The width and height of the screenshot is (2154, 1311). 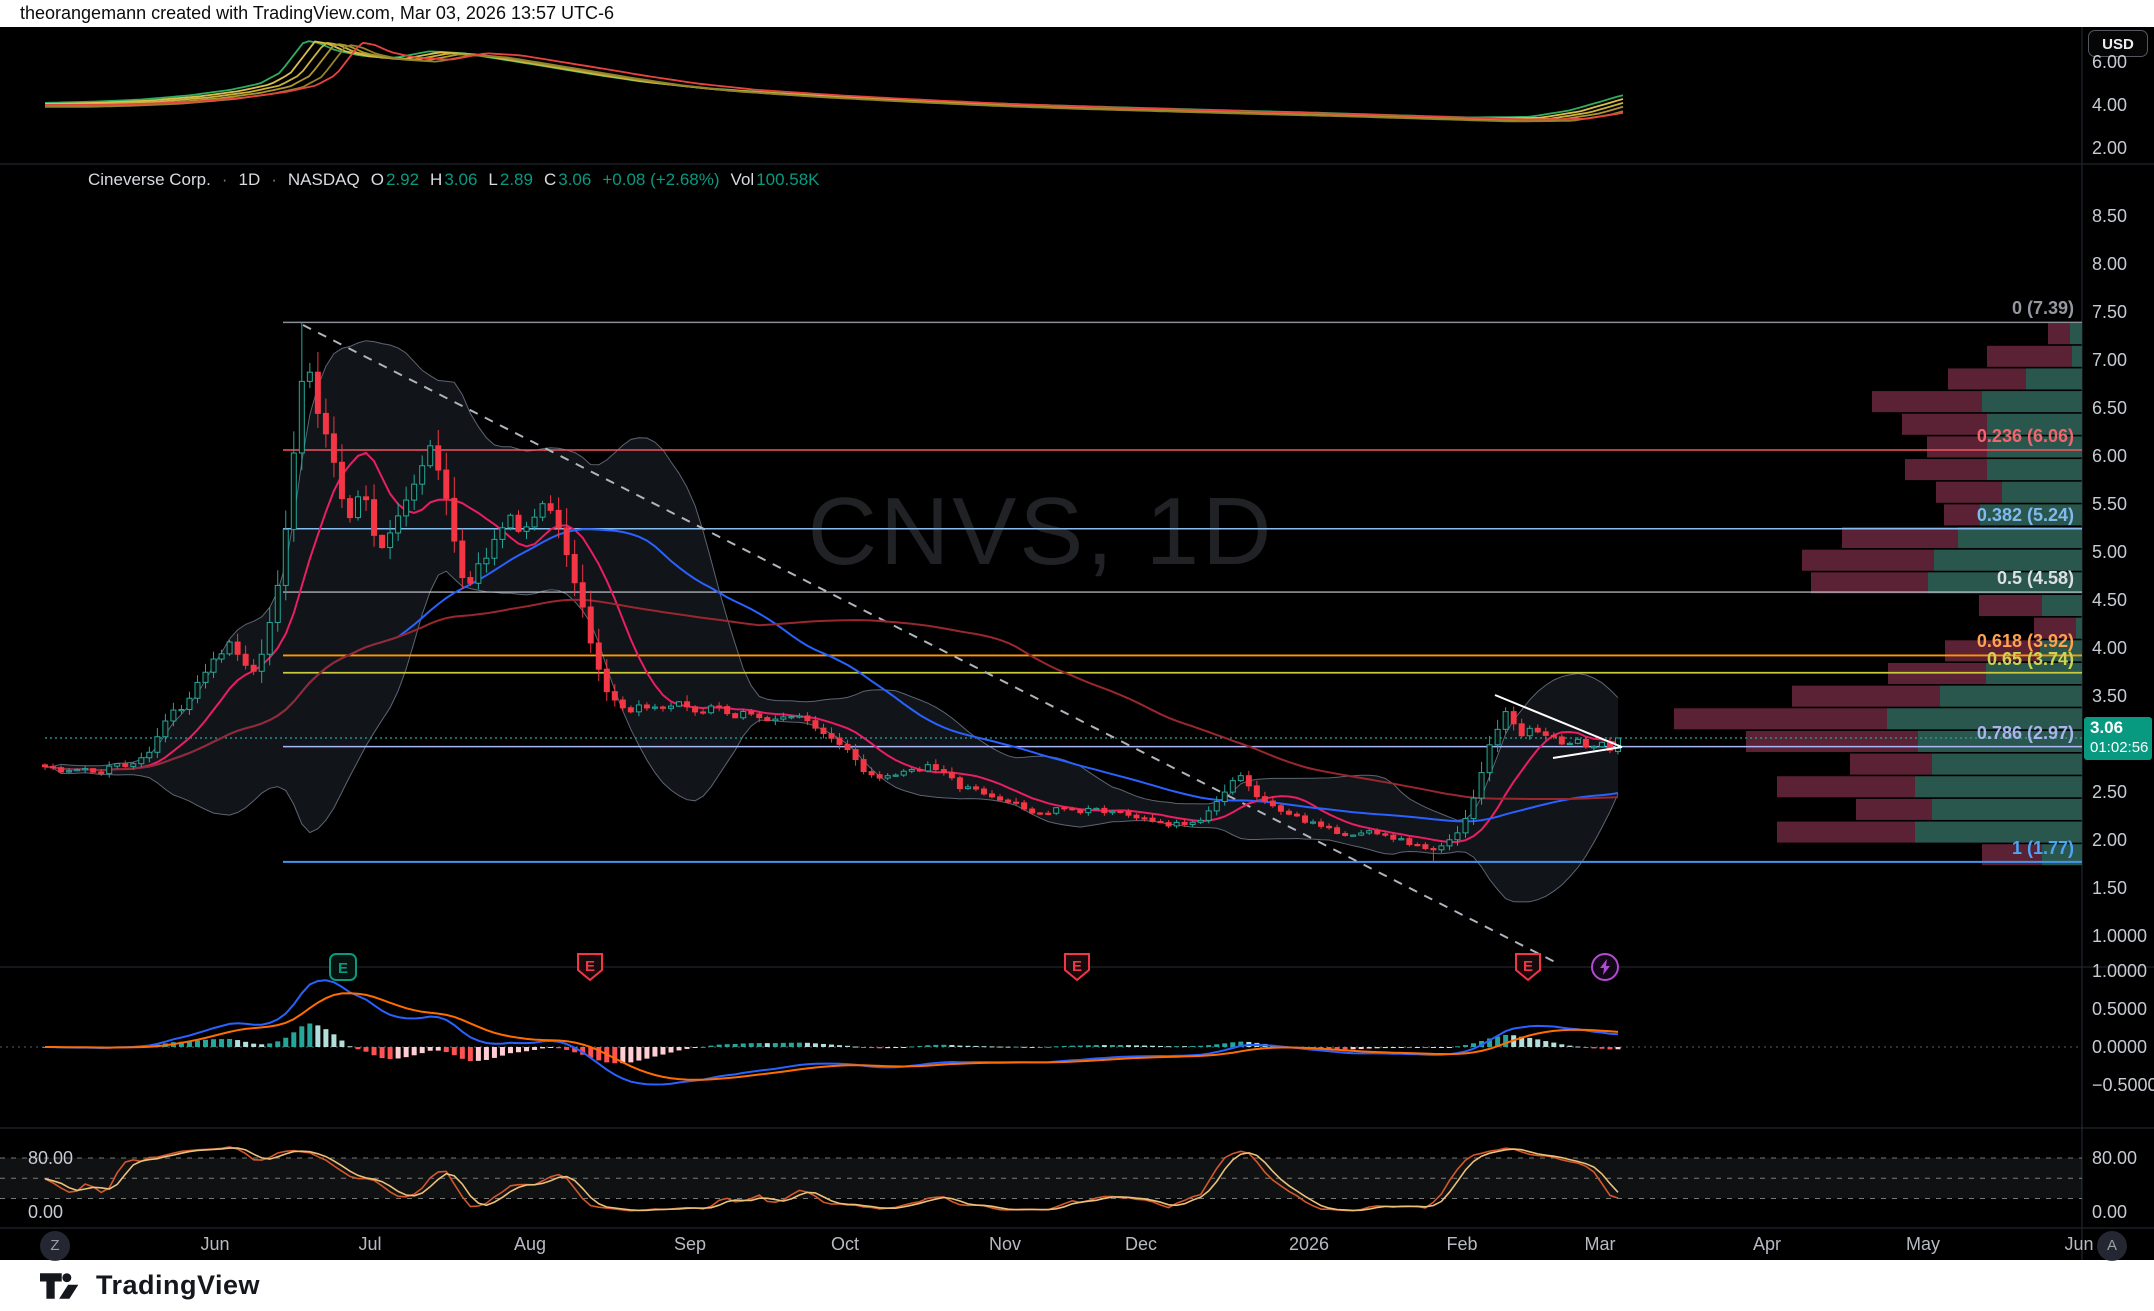 I want to click on time-axis-month: Feb, so click(x=1462, y=1244).